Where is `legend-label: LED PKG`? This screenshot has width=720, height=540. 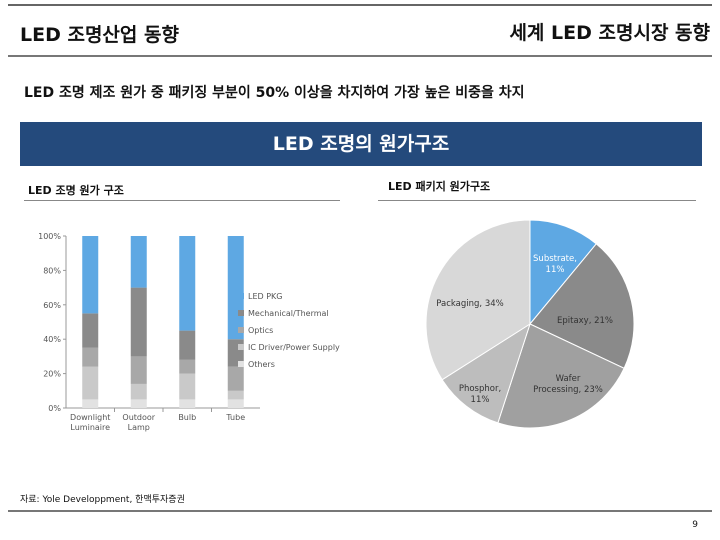
legend-label: LED PKG is located at coordinates (265, 296).